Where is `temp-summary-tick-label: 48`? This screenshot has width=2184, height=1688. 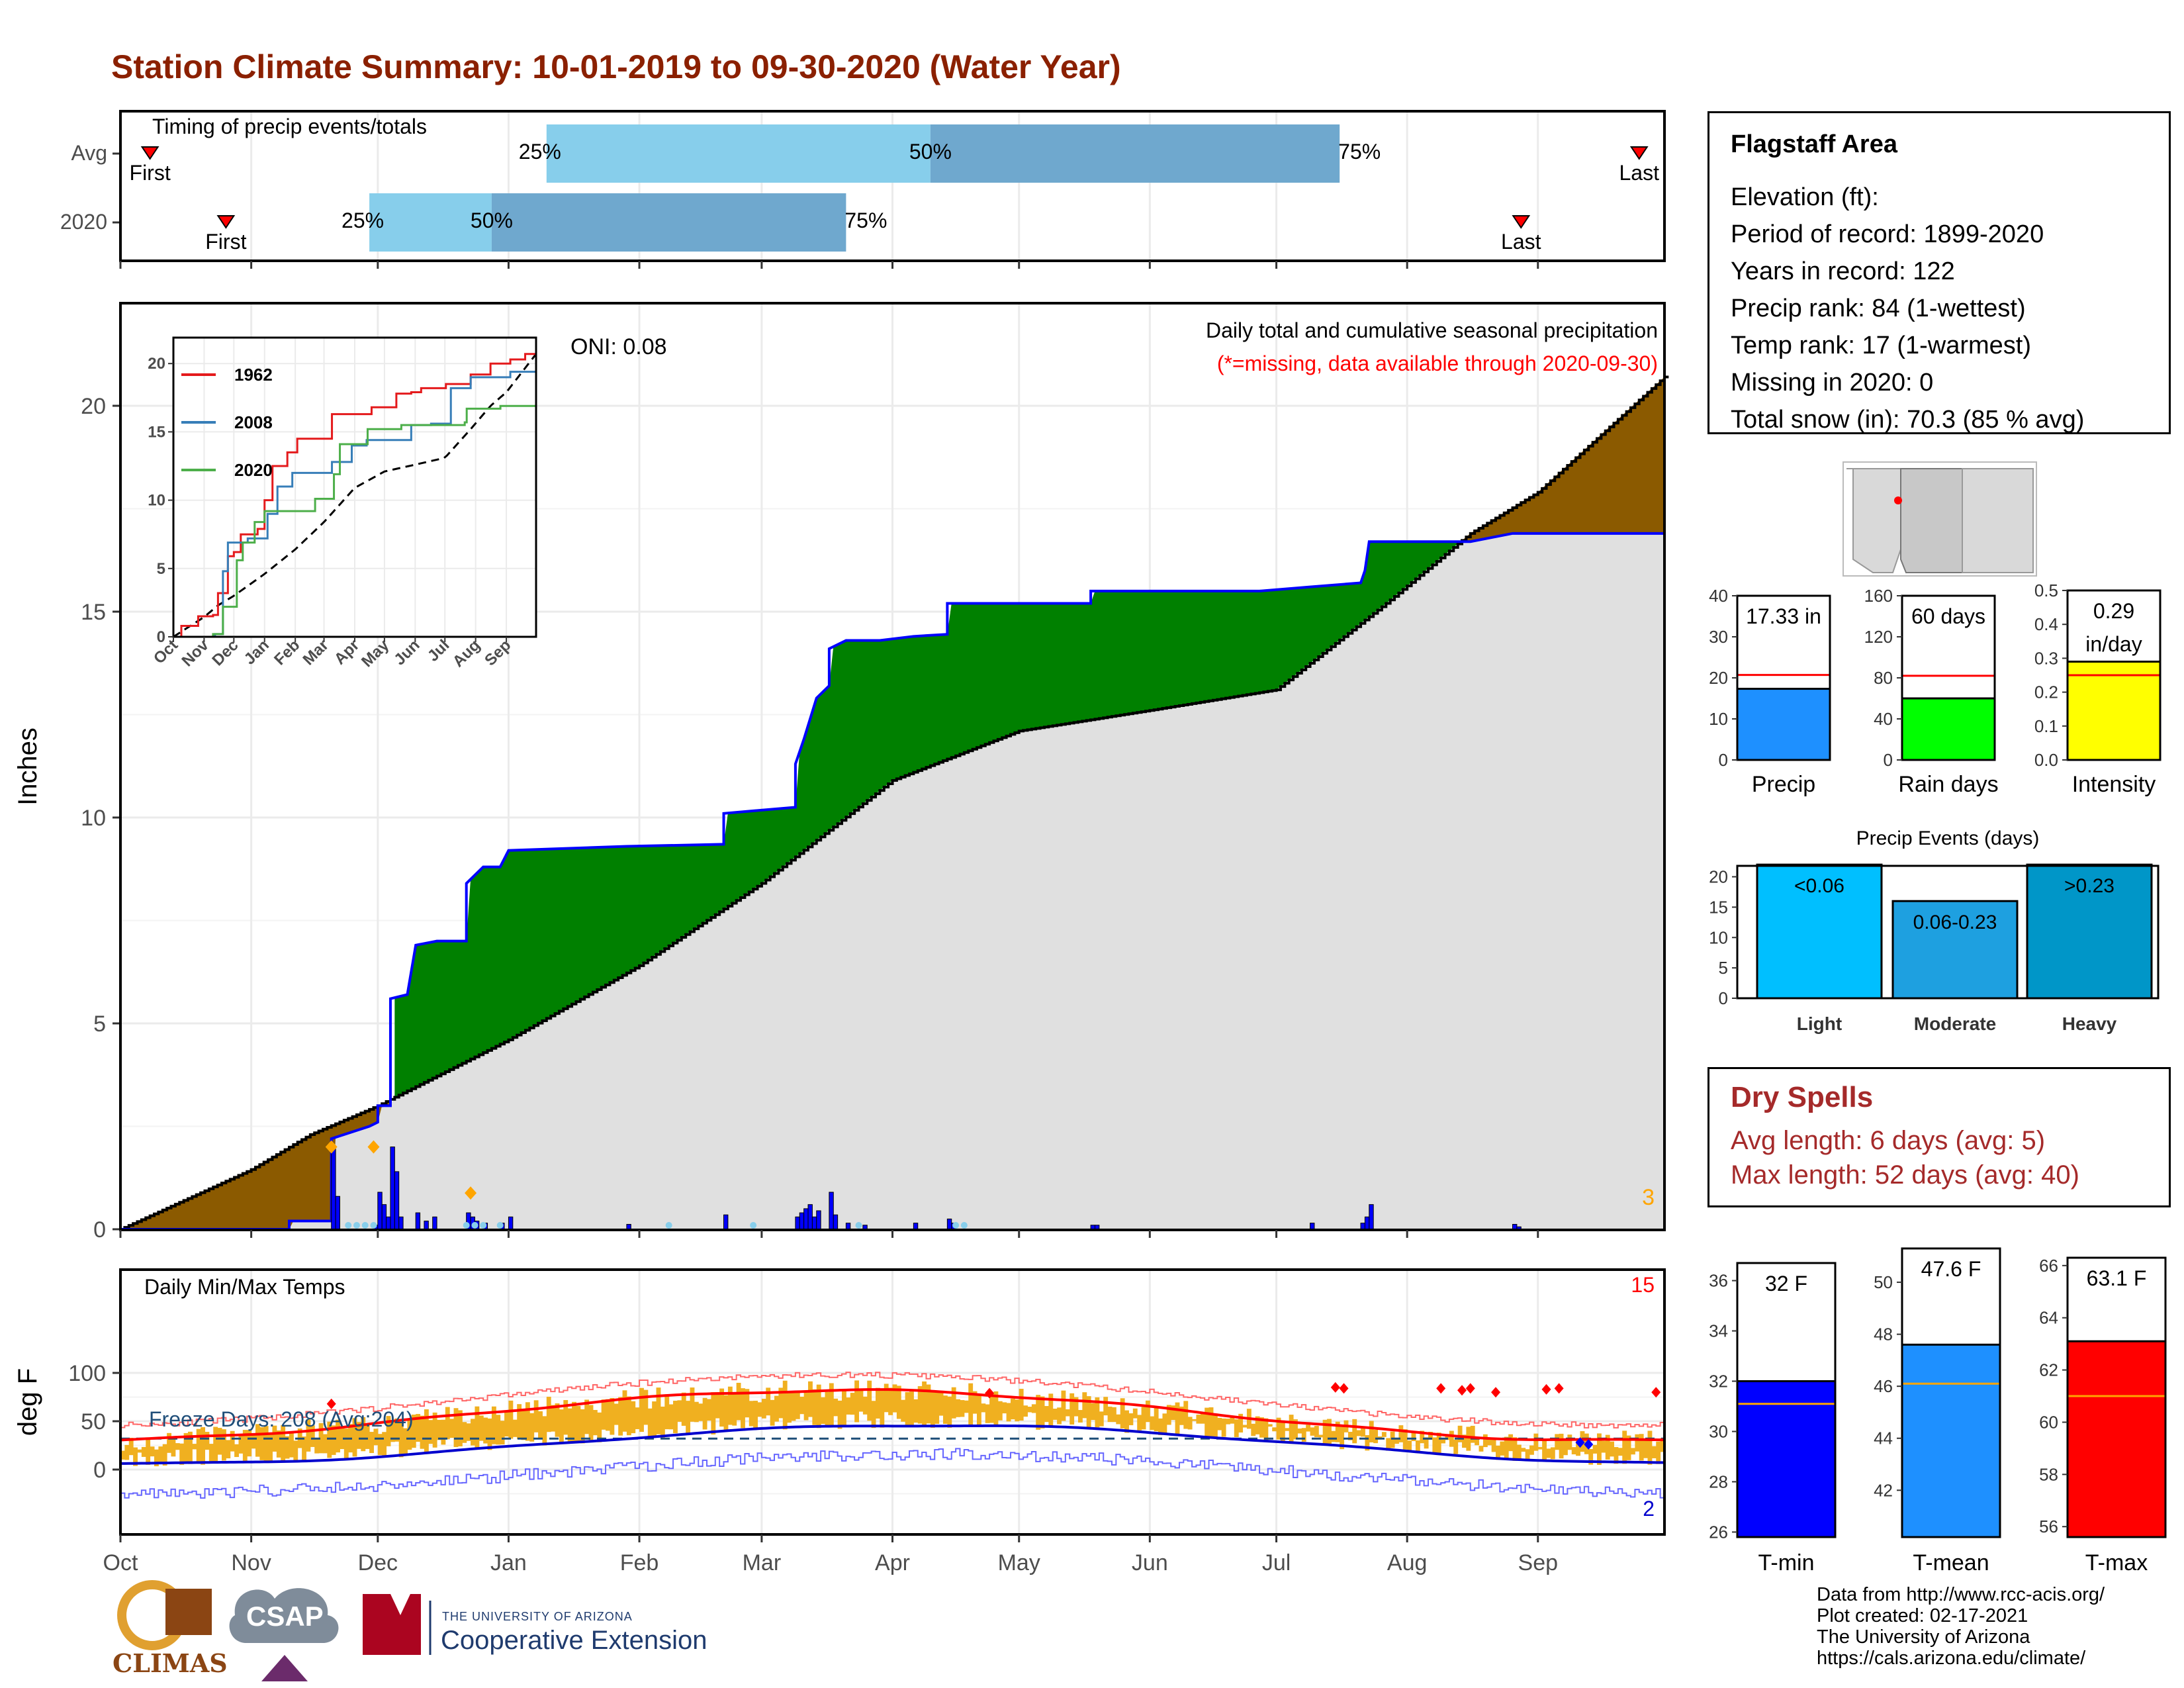 temp-summary-tick-label: 48 is located at coordinates (1883, 1334).